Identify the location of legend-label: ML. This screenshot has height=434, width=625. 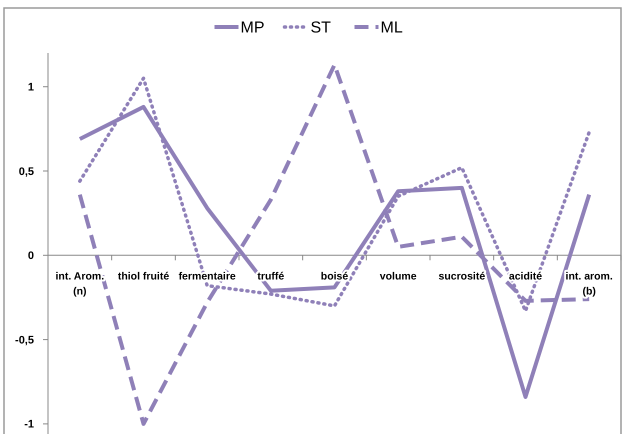
(391, 28).